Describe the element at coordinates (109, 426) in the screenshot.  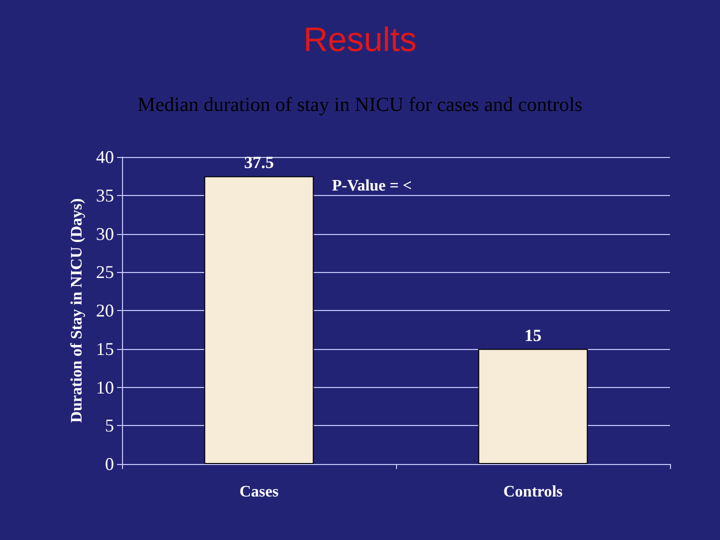
I see `y-tick-label: 5` at that location.